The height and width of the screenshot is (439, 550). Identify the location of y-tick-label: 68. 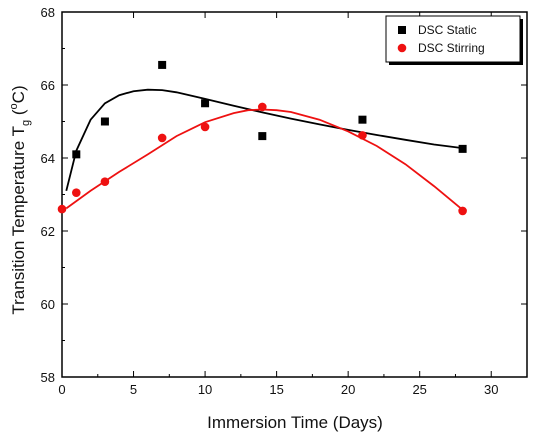
(48, 12).